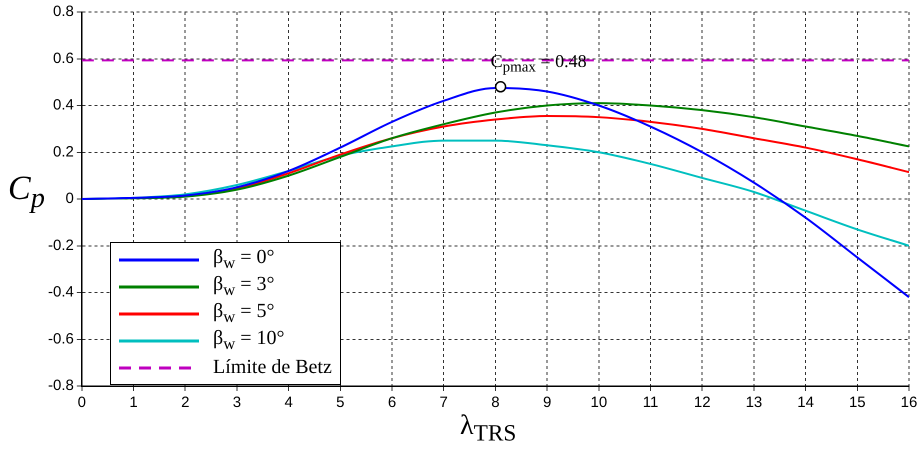  Describe the element at coordinates (444, 403) in the screenshot. I see `x-tick-label: 7` at that location.